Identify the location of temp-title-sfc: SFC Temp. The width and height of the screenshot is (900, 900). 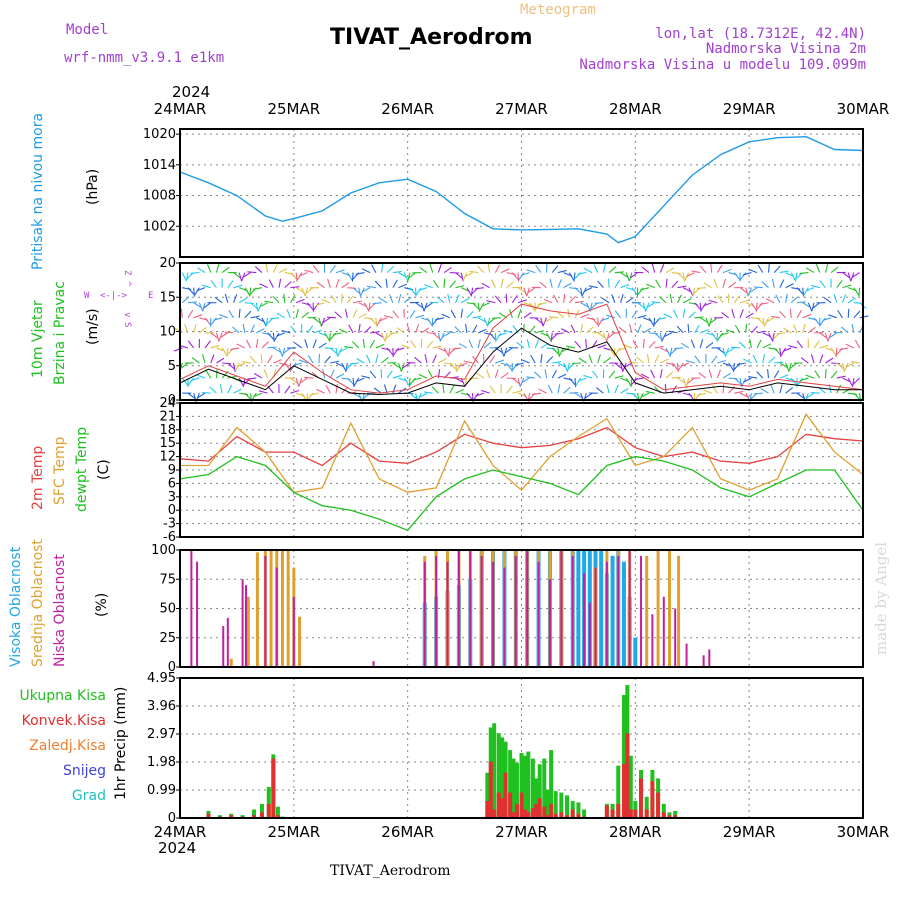
(60, 470).